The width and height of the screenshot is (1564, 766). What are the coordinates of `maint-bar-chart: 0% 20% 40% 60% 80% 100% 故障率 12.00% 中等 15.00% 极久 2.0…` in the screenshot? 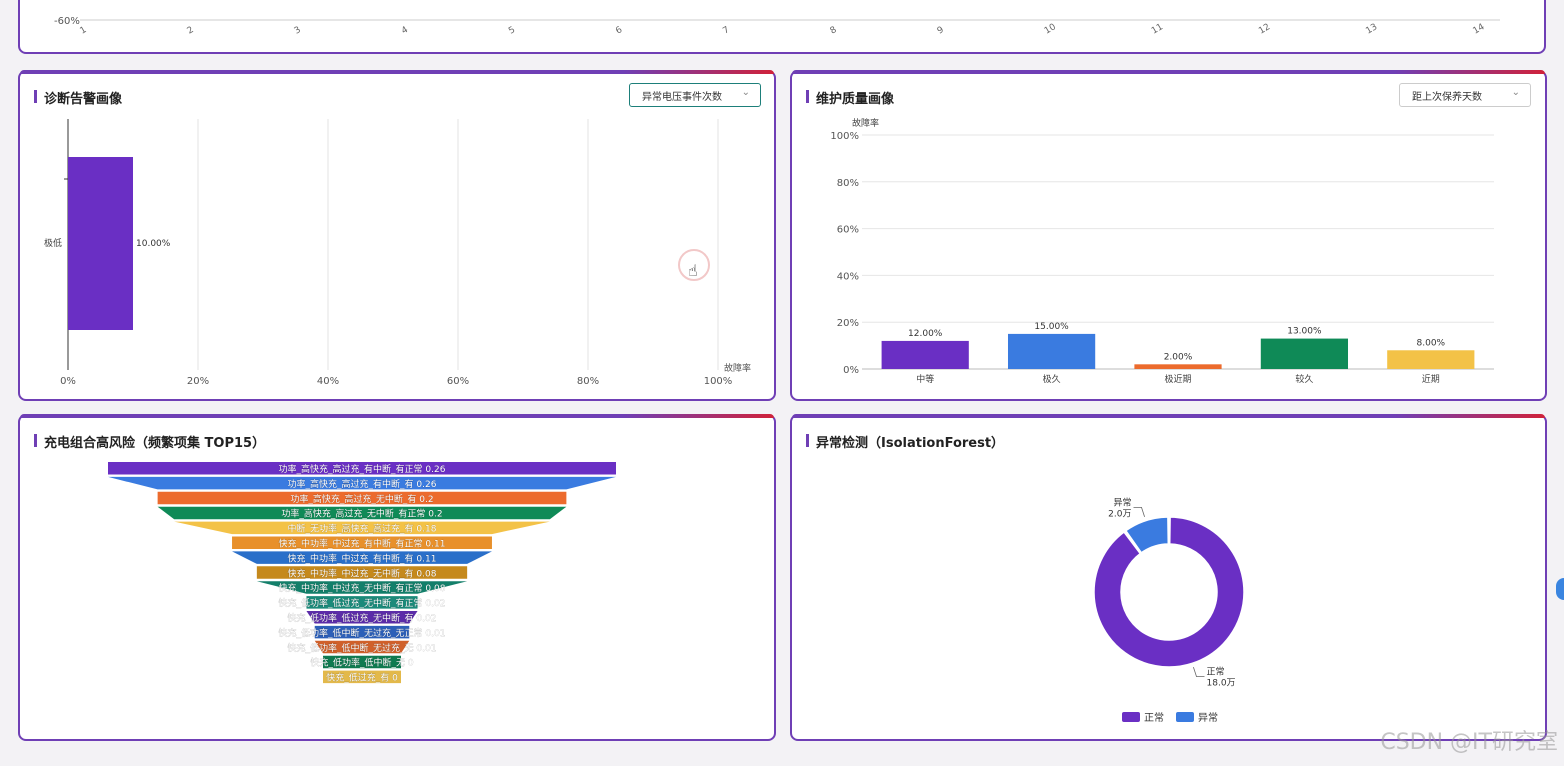 It's located at (1162, 251).